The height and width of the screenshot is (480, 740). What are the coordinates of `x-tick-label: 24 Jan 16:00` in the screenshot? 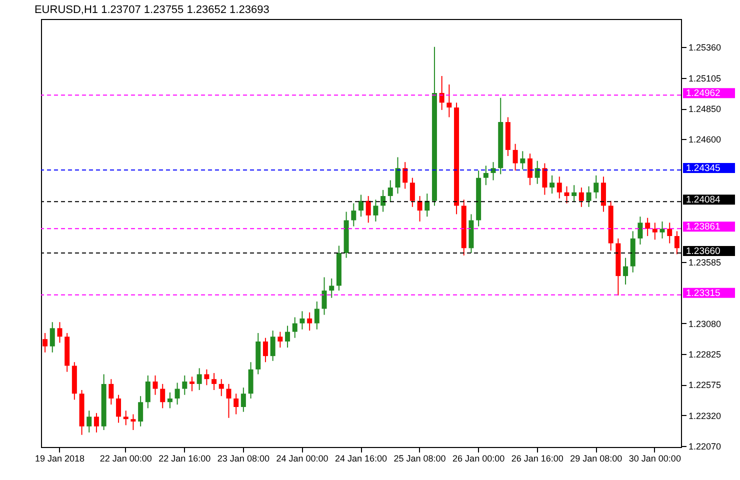 It's located at (361, 459).